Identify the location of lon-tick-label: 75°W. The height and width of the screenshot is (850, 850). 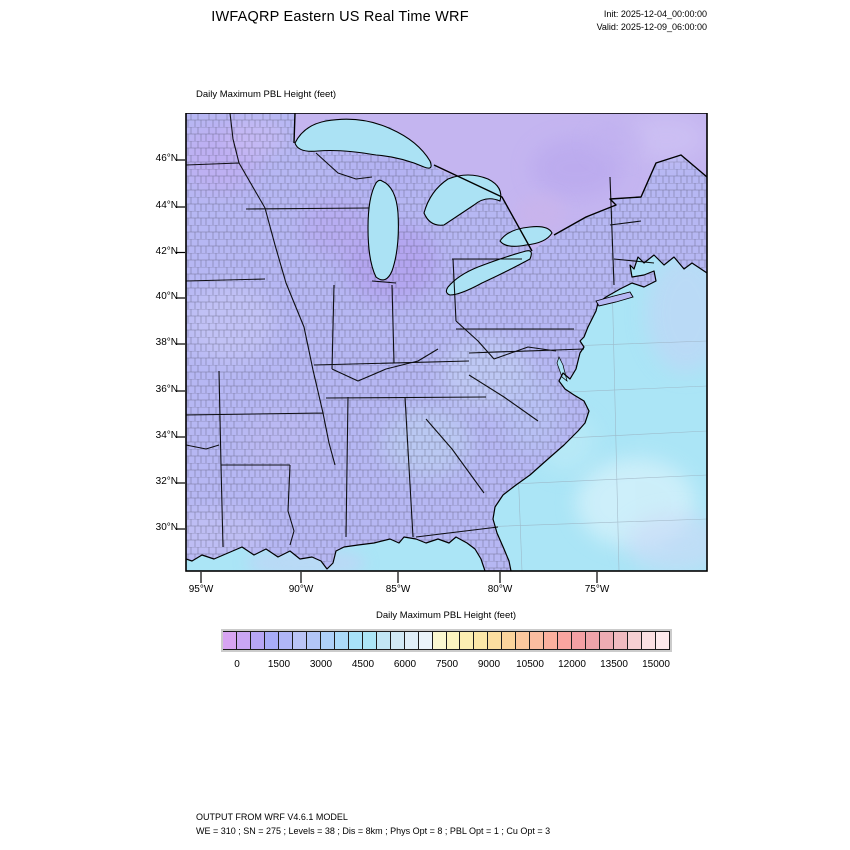
(597, 589).